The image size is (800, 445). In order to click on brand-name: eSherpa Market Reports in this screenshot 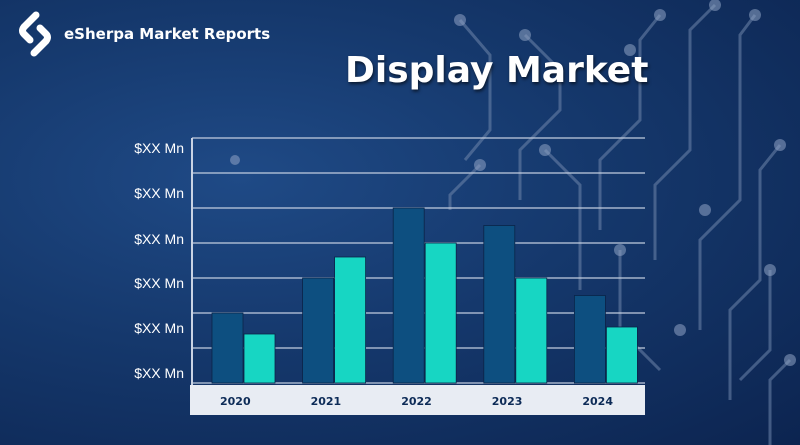, I will do `click(167, 34)`.